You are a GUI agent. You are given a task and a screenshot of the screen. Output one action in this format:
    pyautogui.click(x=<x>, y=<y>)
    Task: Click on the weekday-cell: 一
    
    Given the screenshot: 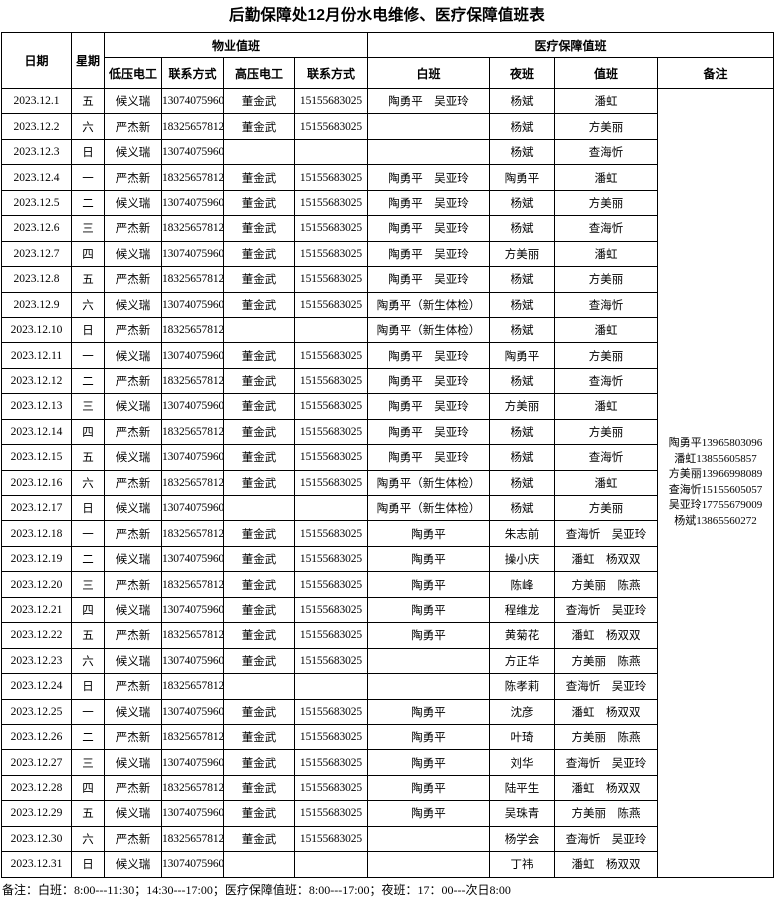 What is the action you would take?
    pyautogui.click(x=88, y=177)
    